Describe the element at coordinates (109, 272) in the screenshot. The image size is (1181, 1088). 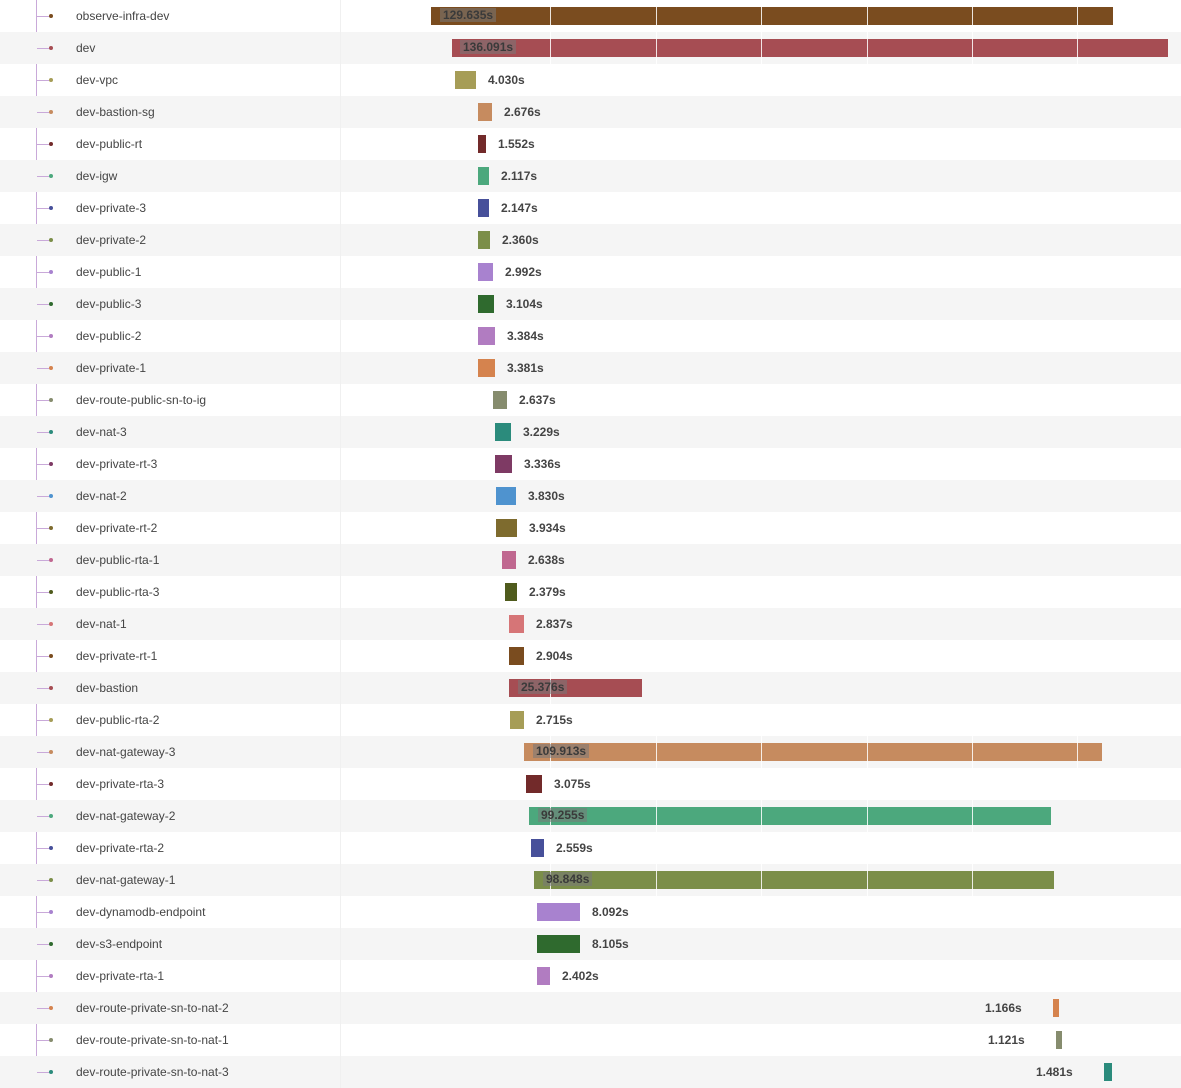
I see `span-name: dev-public-1` at that location.